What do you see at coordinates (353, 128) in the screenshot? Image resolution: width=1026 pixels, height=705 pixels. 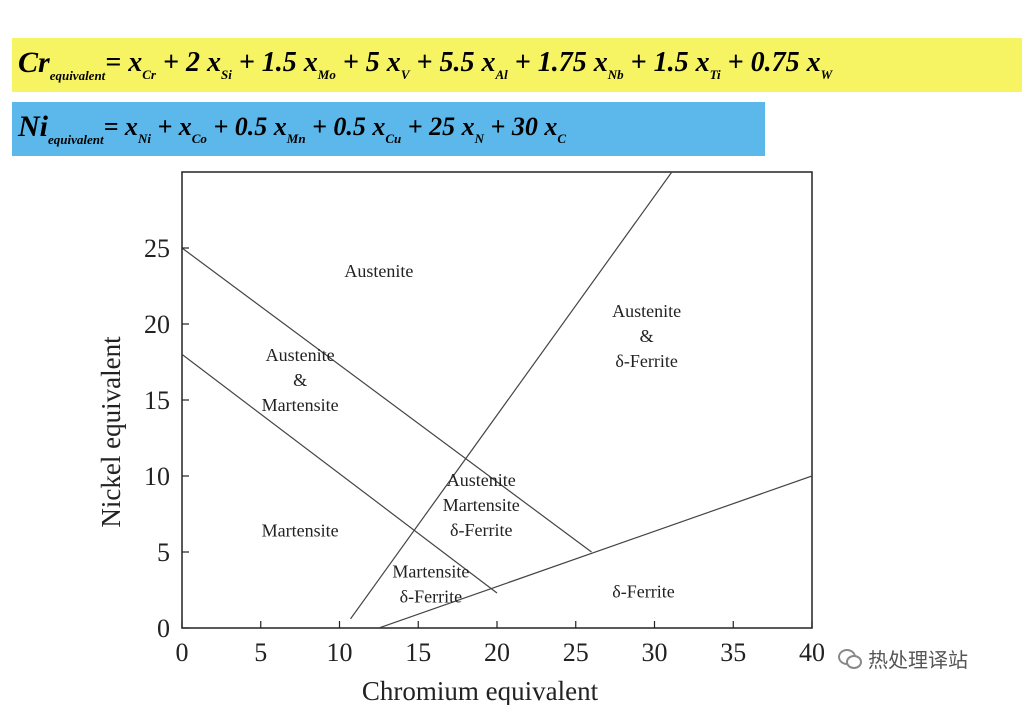 I see `ni-term: + 0.5 xCu` at bounding box center [353, 128].